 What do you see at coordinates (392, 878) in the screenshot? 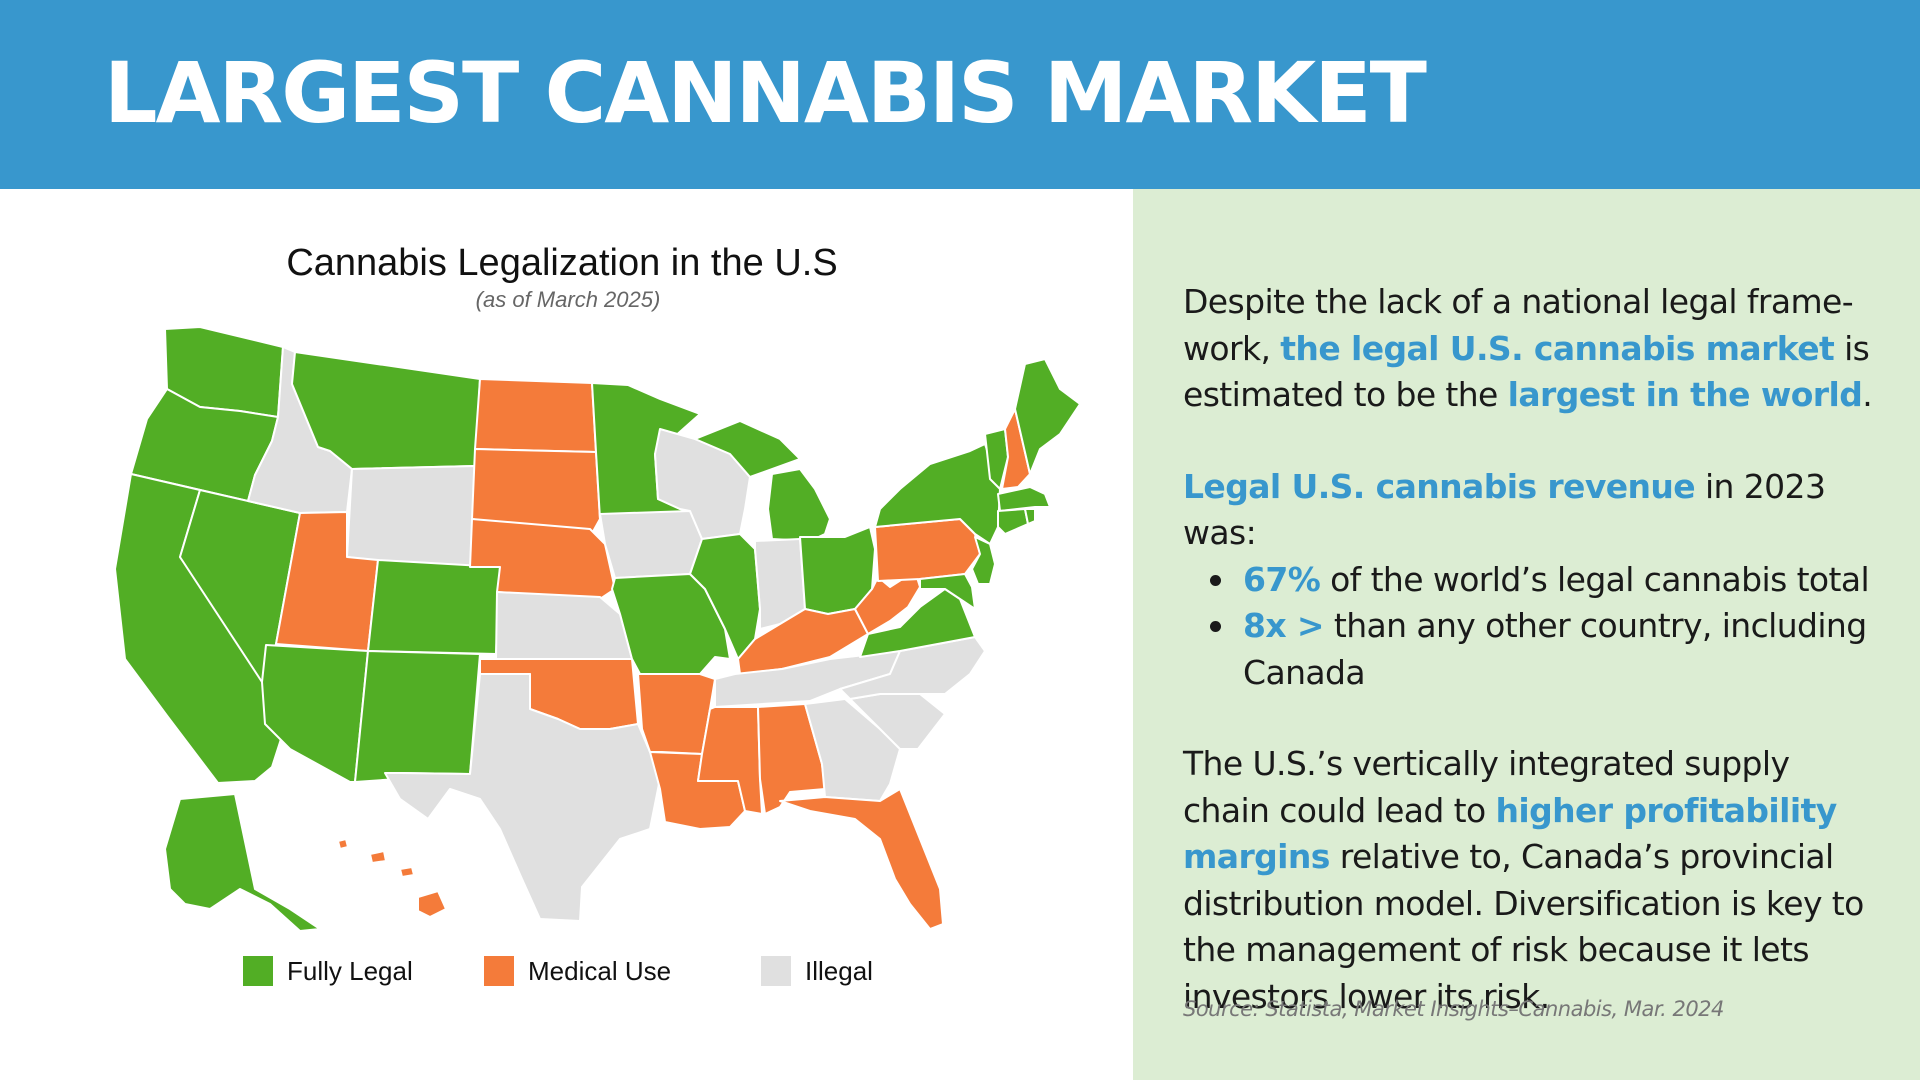
I see `state-hawaii` at bounding box center [392, 878].